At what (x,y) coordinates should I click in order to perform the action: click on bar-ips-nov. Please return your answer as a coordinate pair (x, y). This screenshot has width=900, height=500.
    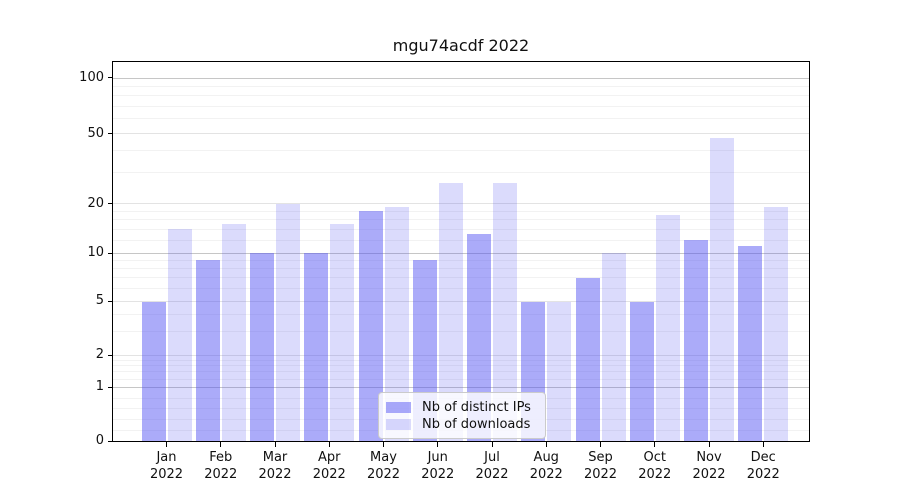
    Looking at the image, I should click on (696, 340).